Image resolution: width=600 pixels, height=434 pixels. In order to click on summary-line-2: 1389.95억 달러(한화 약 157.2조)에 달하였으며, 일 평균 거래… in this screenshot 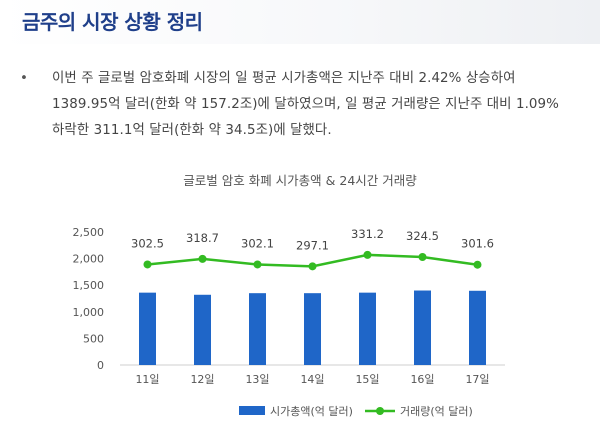, I will do `click(305, 104)`.